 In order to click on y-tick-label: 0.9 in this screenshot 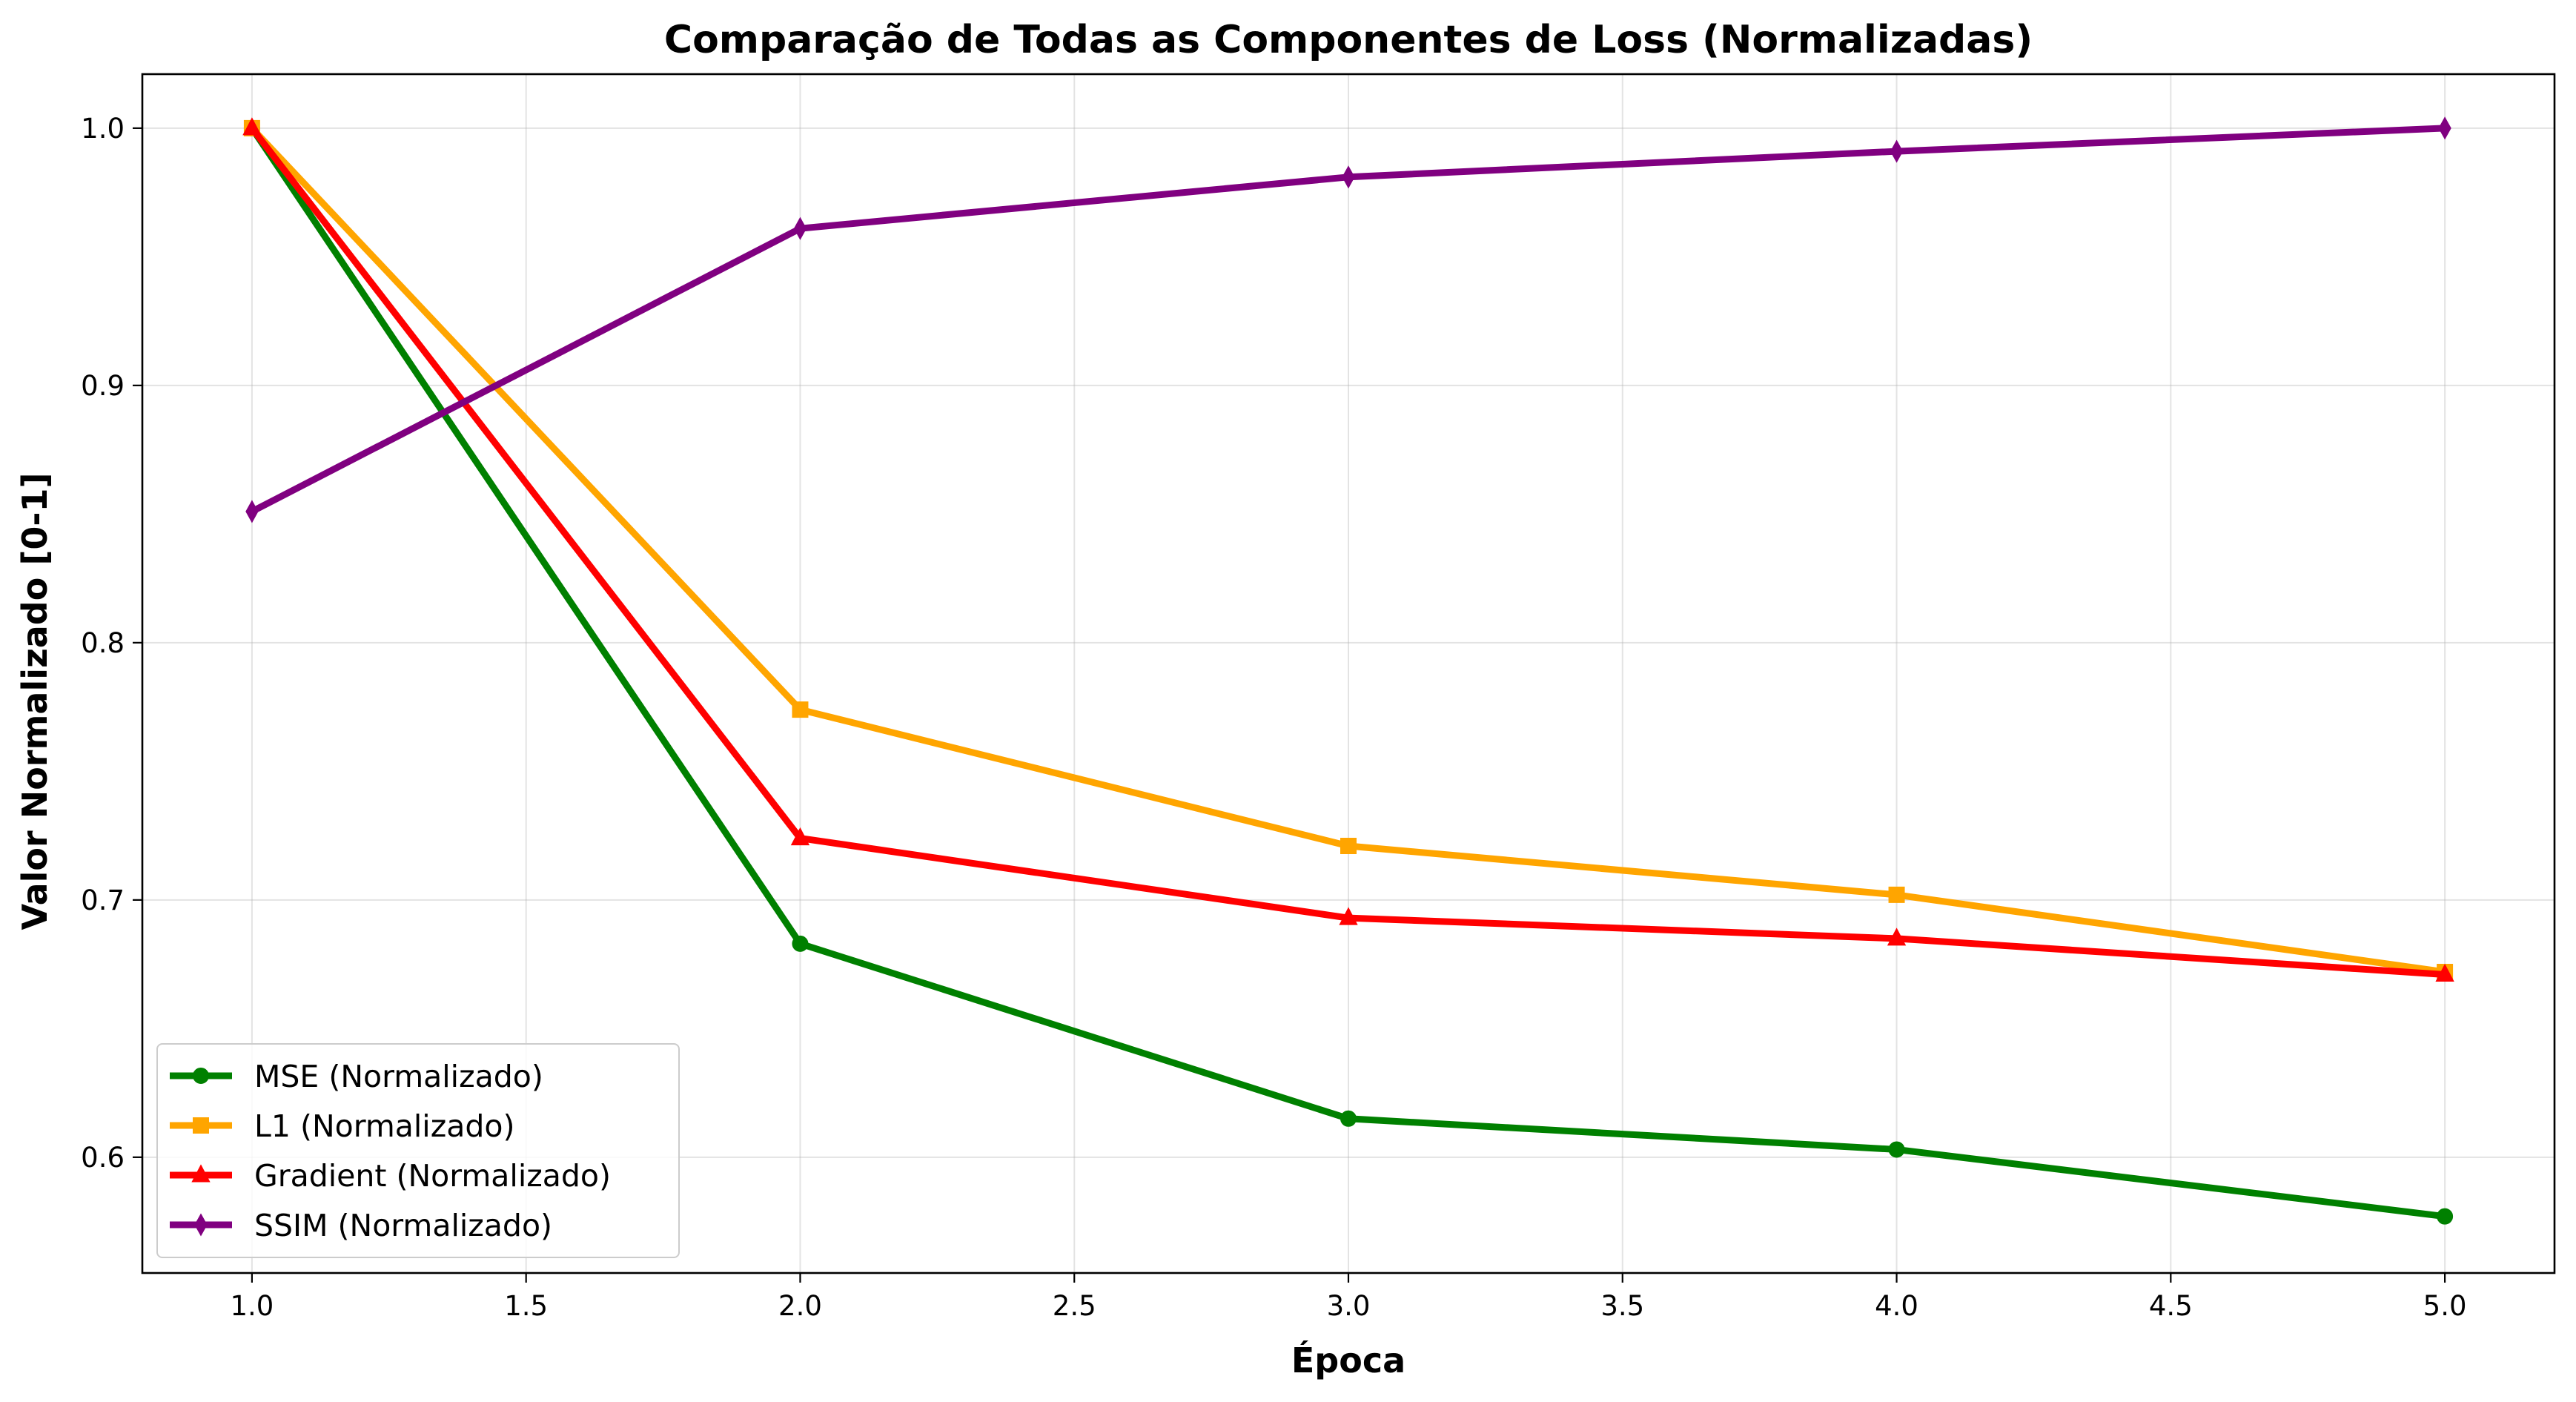, I will do `click(103, 386)`.